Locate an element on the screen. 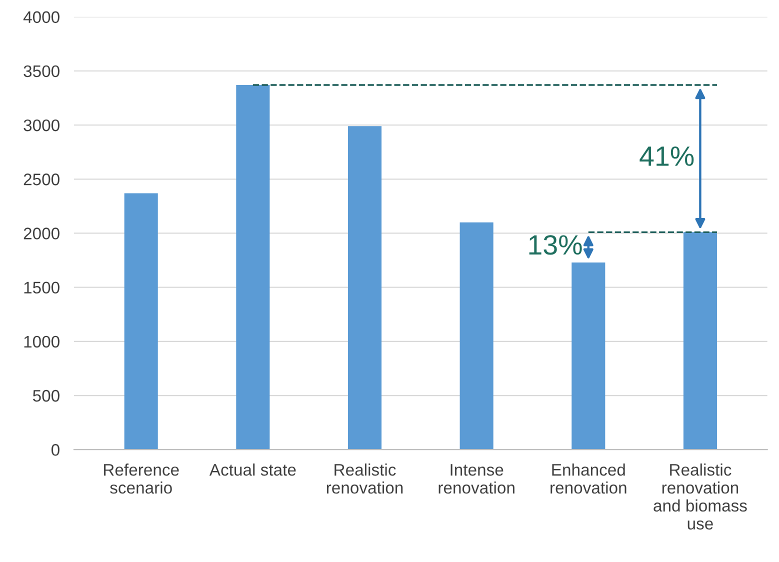  y-tick-label: 2500 is located at coordinates (42, 180).